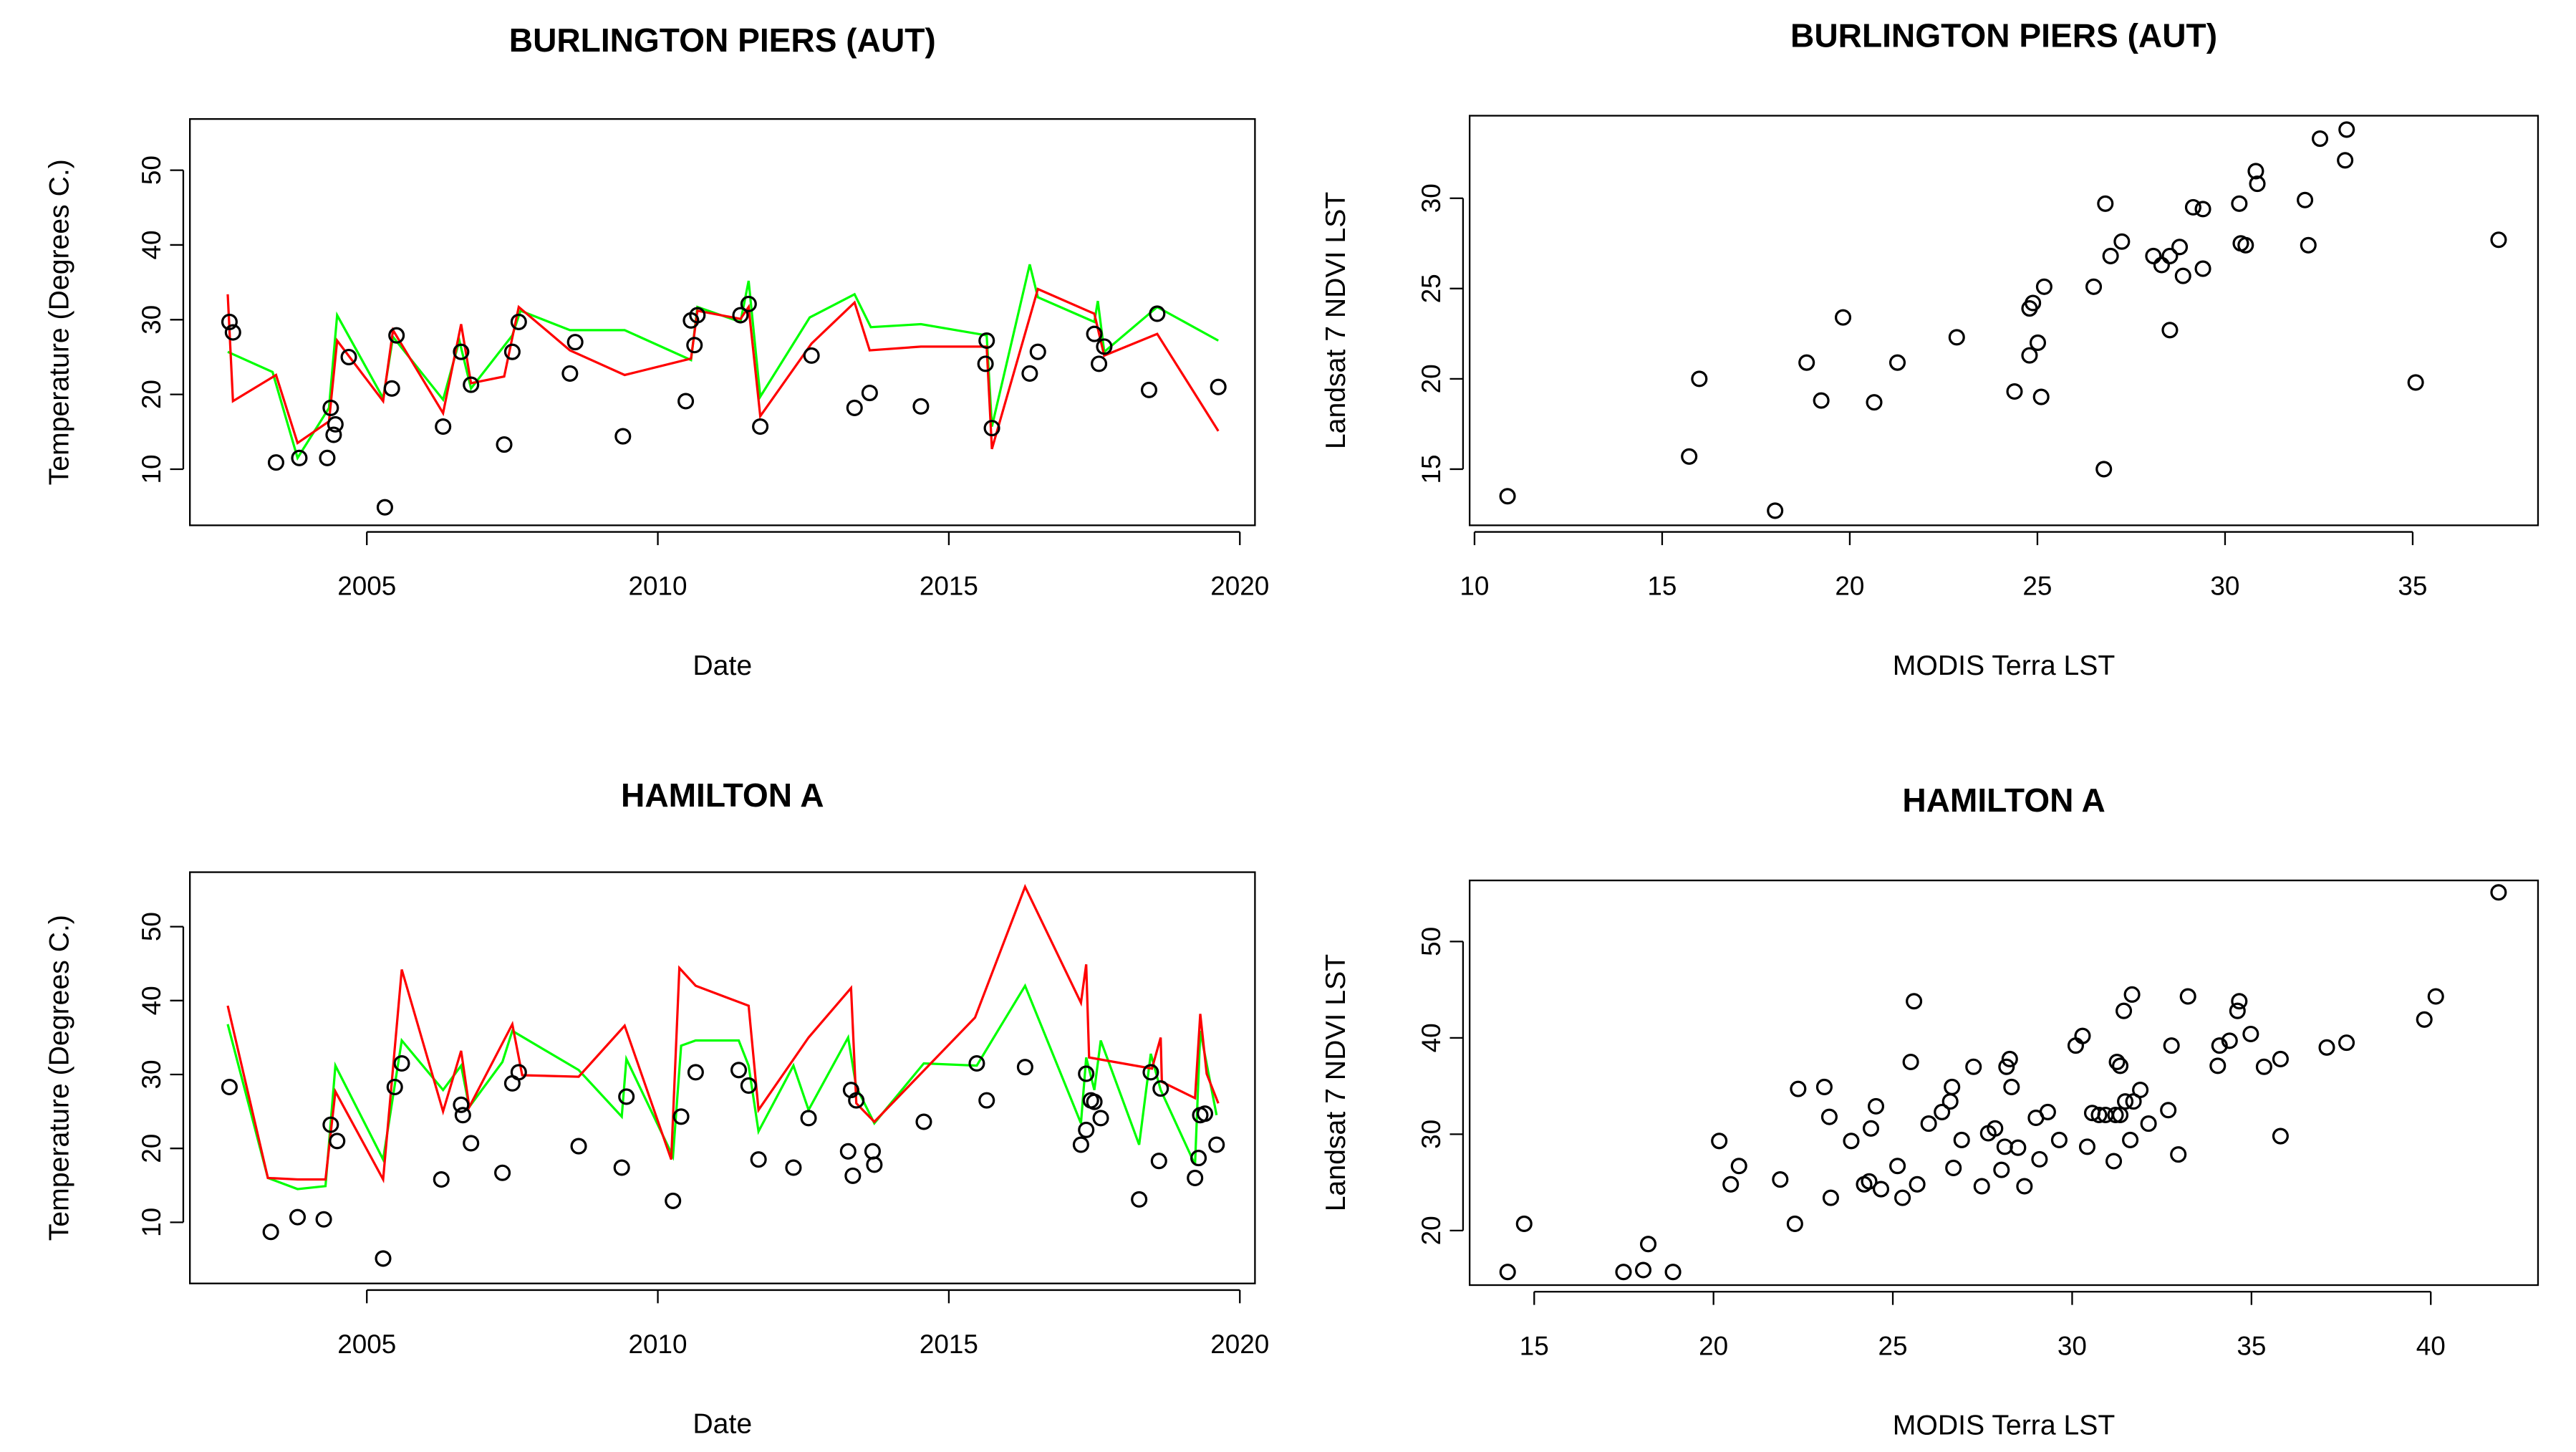  I want to click on chart-title: BURLINGTON PIERS (AUT), so click(2004, 35).